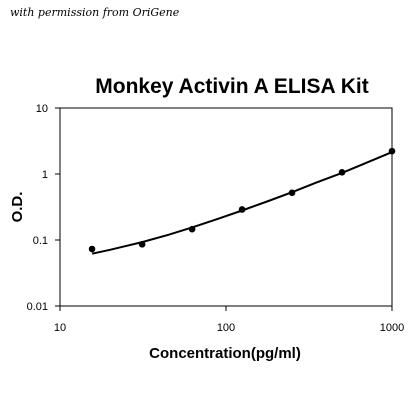 The image size is (420, 420). I want to click on credit-text: with permission from OriGene, so click(95, 12).